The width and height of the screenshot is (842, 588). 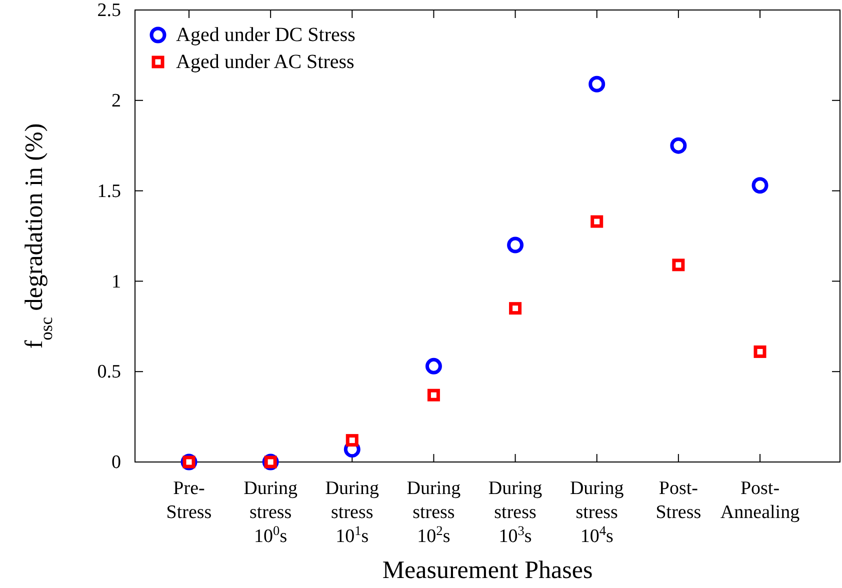 I want to click on y-tick-label: 2.5, so click(x=109, y=11).